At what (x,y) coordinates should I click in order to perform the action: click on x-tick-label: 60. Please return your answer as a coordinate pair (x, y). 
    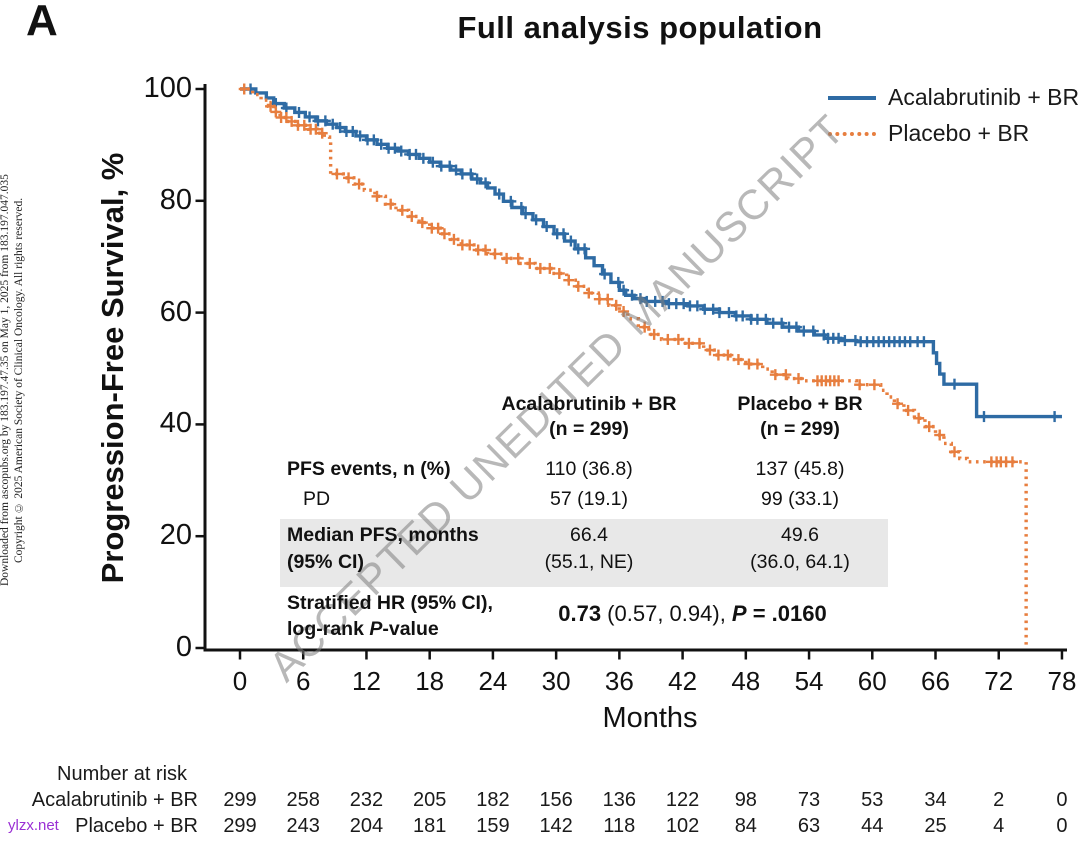
    Looking at the image, I should click on (872, 681).